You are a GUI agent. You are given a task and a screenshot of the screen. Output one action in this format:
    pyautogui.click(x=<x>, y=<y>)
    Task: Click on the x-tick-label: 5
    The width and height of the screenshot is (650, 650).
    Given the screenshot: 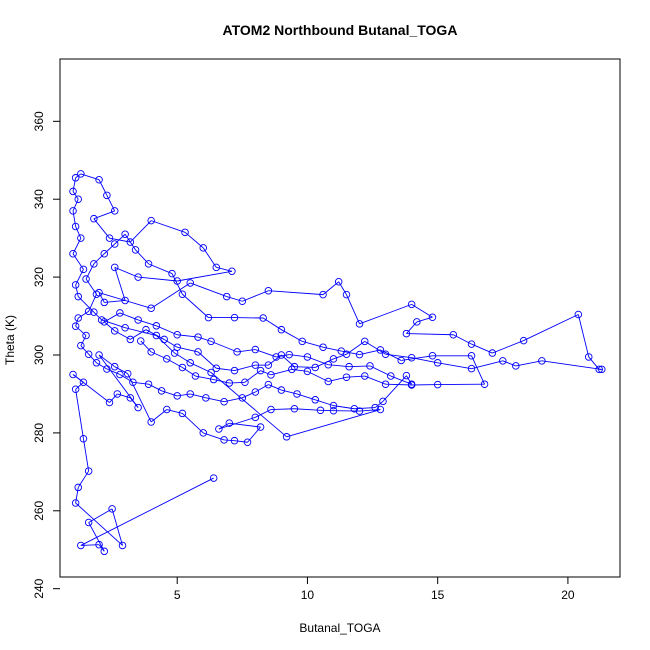 What is the action you would take?
    pyautogui.click(x=177, y=595)
    